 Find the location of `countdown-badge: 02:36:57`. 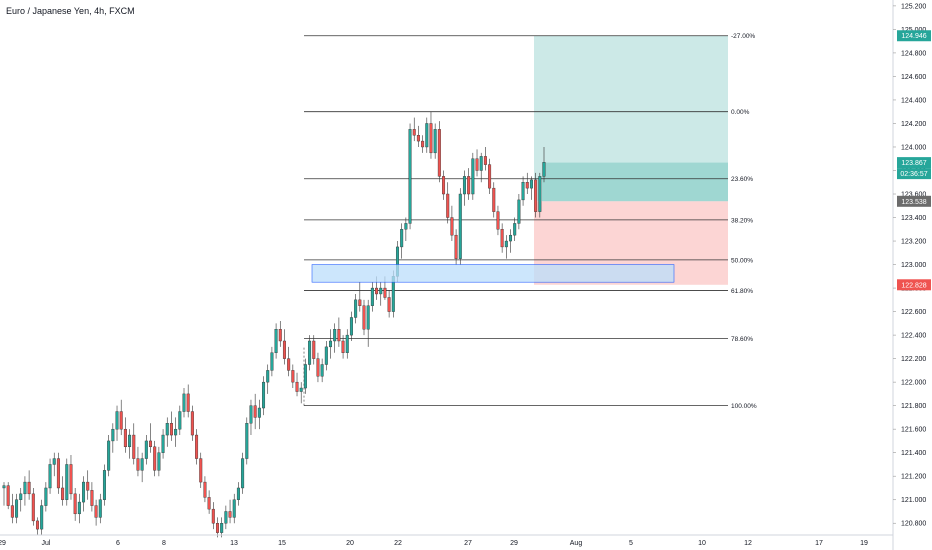

countdown-badge: 02:36:57 is located at coordinates (913, 174).